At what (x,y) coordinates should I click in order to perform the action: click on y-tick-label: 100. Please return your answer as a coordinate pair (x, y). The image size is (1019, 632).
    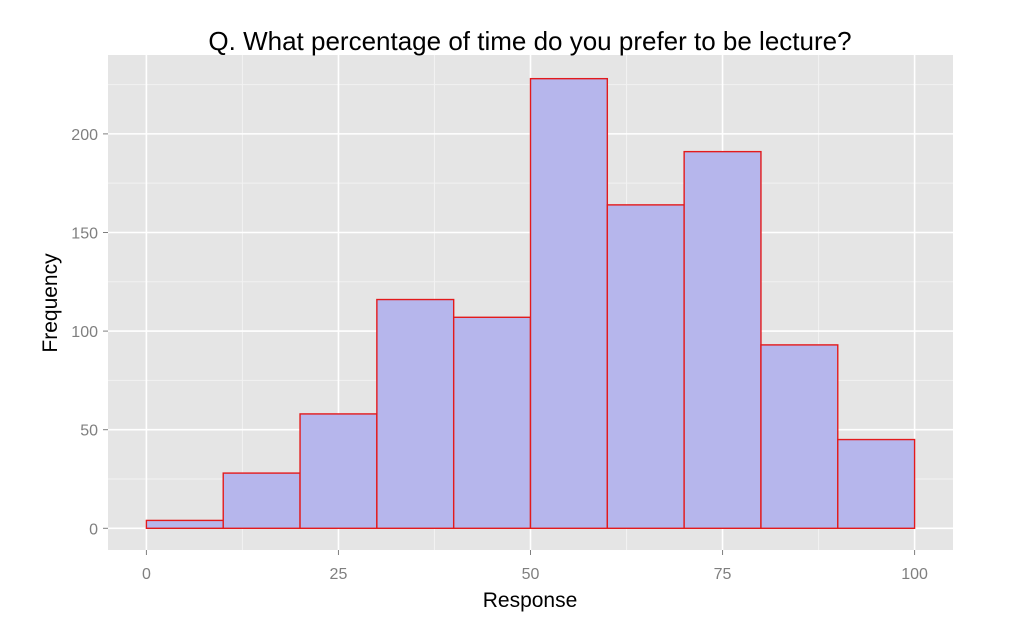
    Looking at the image, I should click on (84, 332).